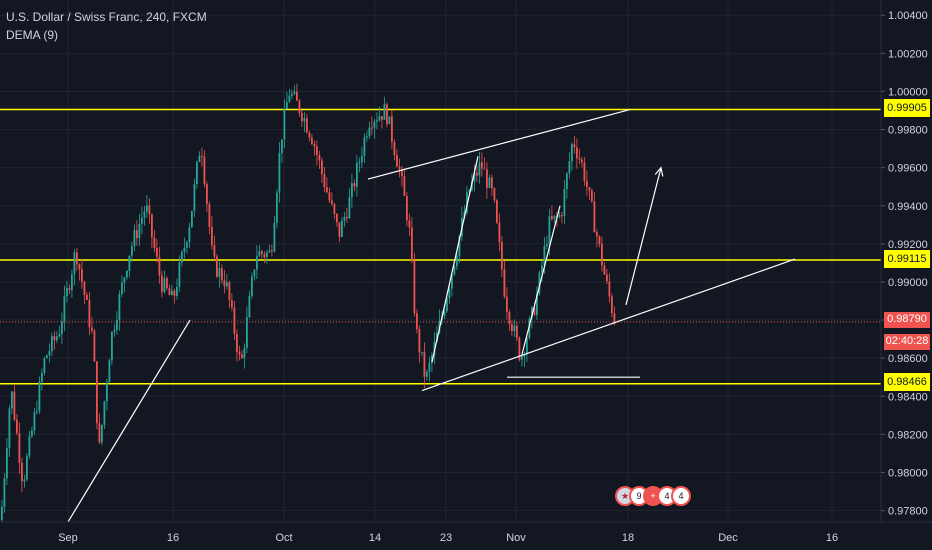 Image resolution: width=932 pixels, height=550 pixels. Describe the element at coordinates (907, 259) in the screenshot. I see `level-mid-badge: 0.99115` at that location.